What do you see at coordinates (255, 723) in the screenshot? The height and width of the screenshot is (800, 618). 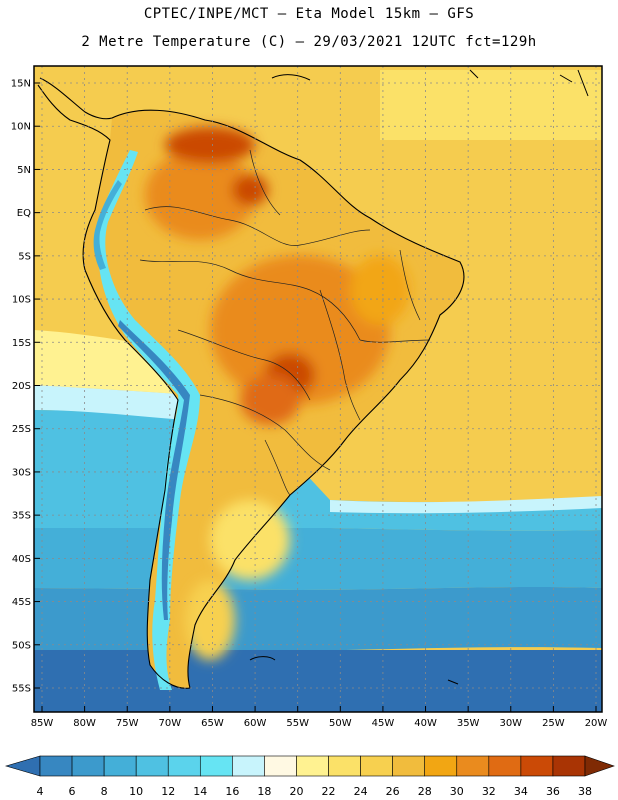 I see `lon-label: 60W` at bounding box center [255, 723].